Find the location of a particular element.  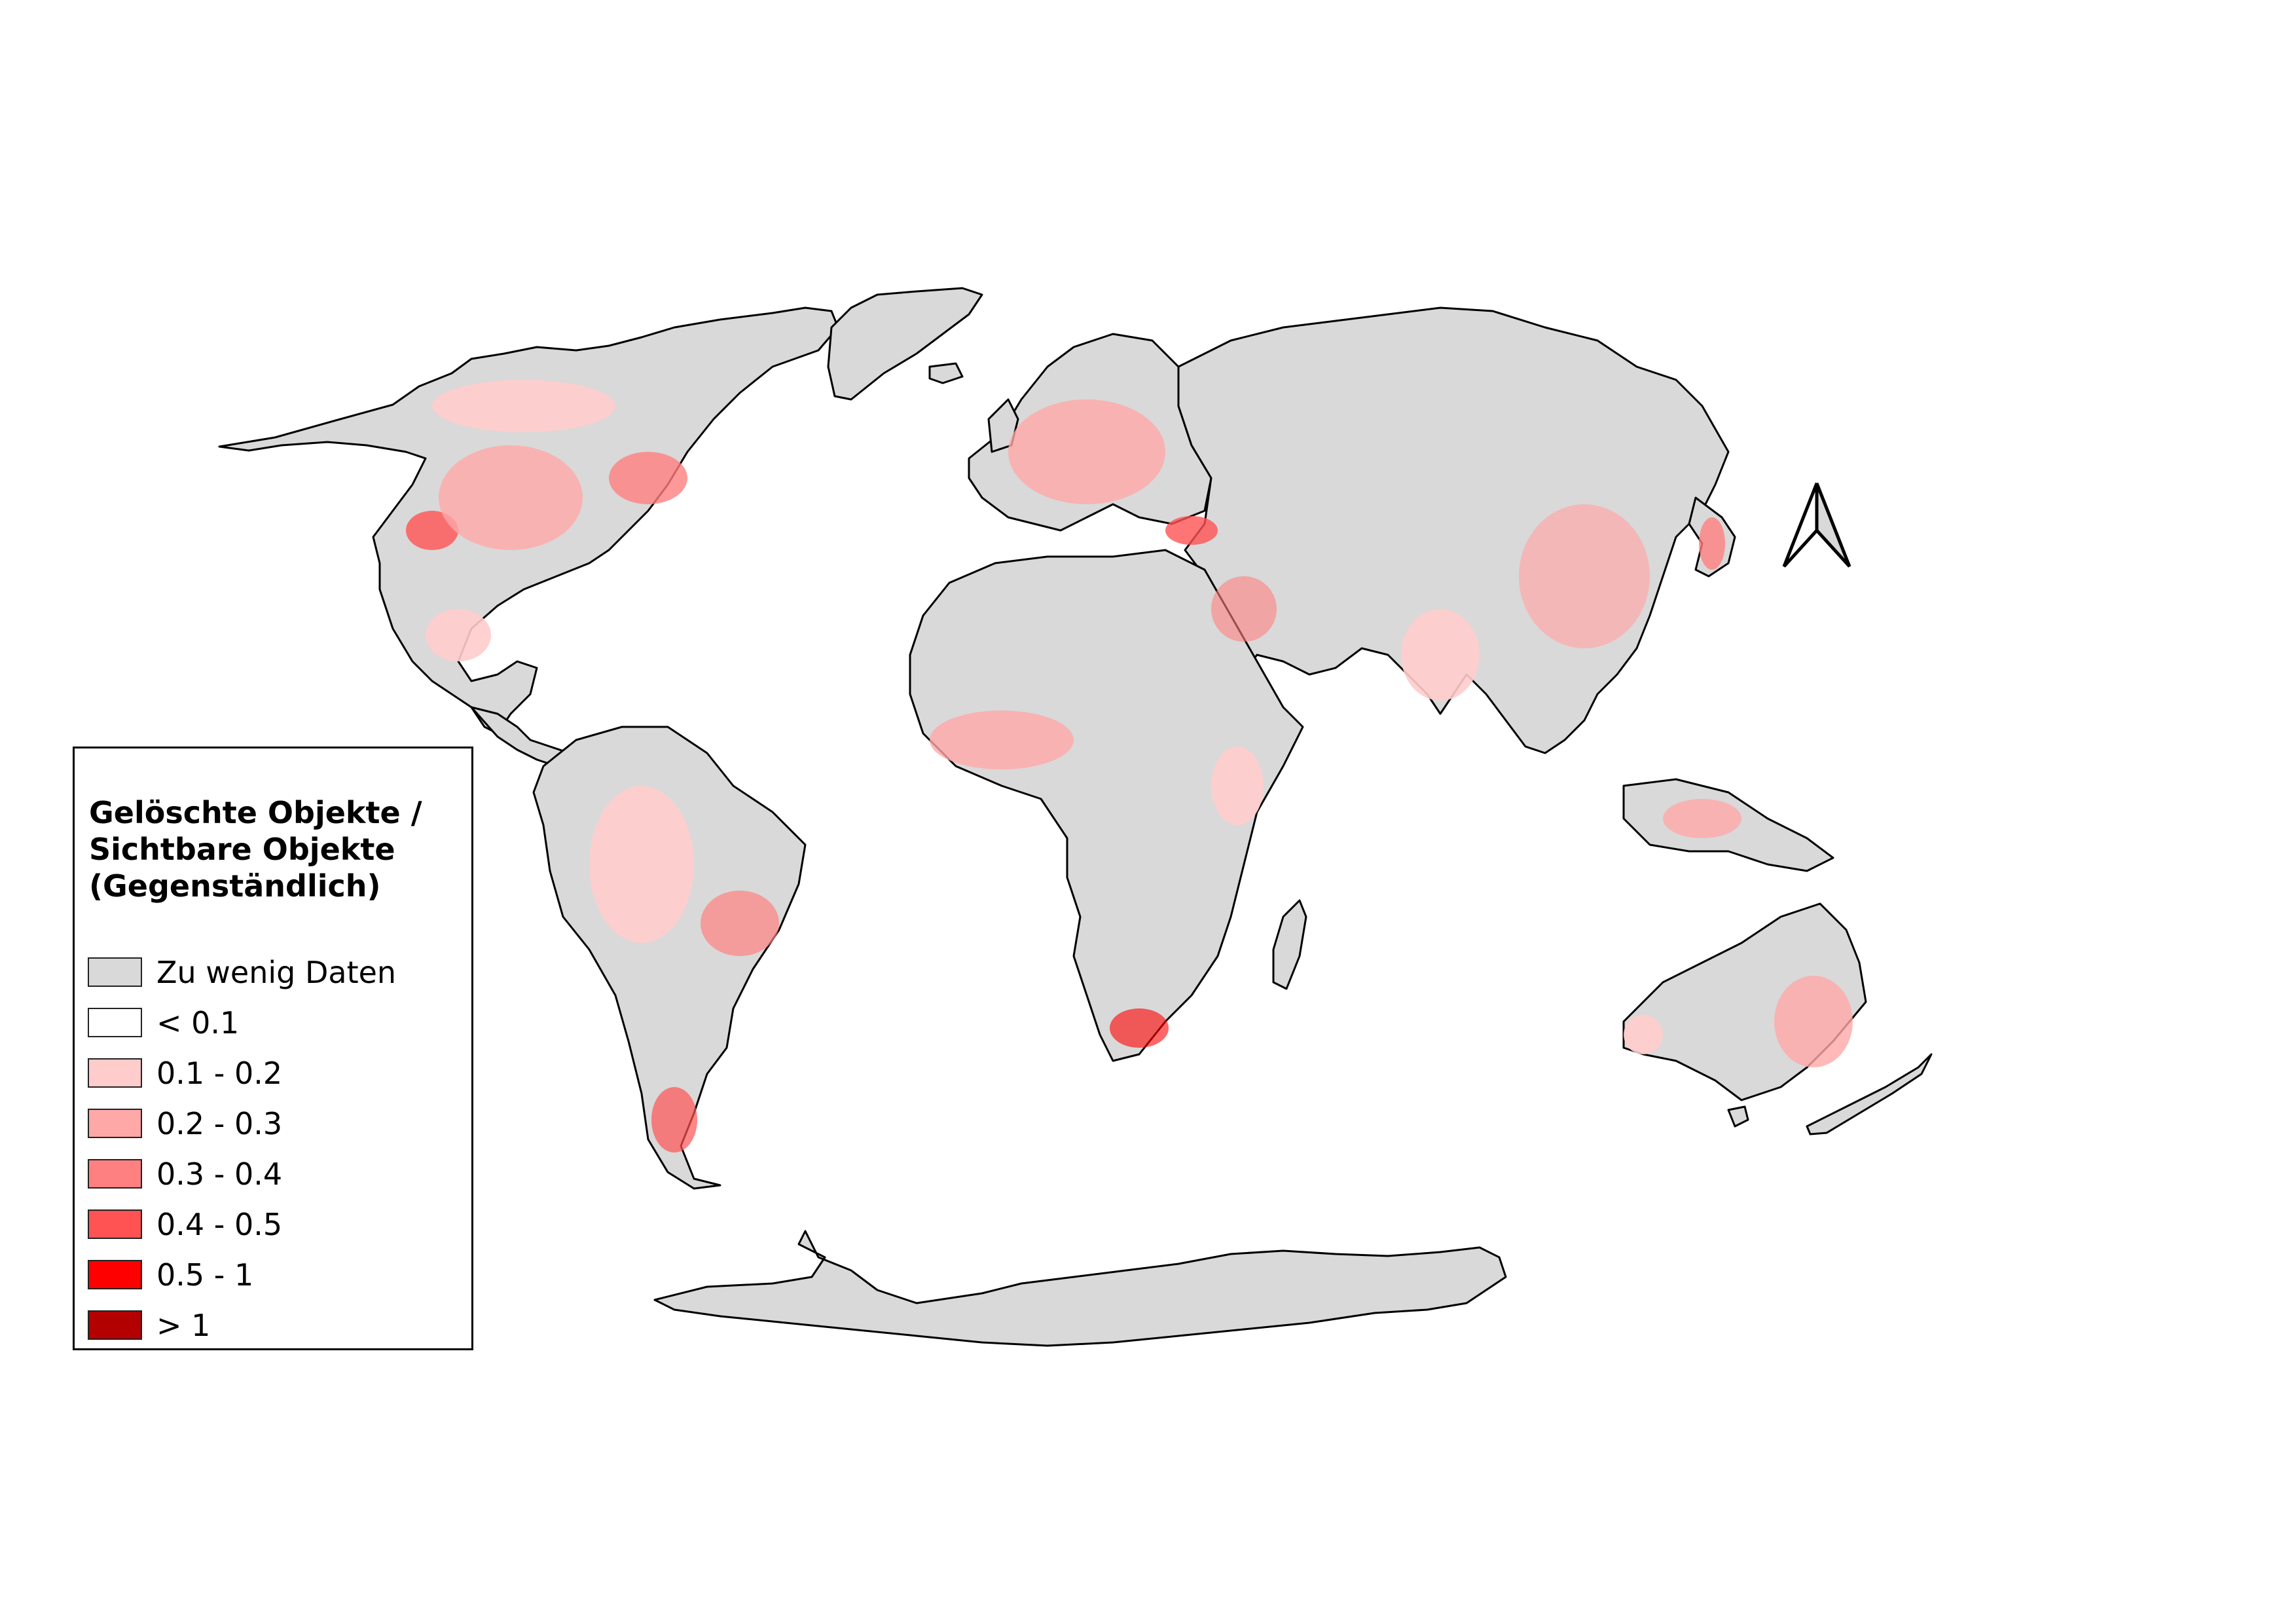

north-arrow-icon is located at coordinates (1816, 525).